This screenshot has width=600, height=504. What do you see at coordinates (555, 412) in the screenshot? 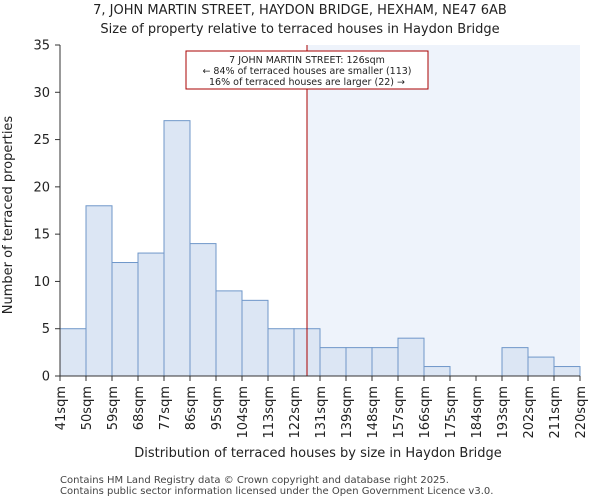
I see `x-tick-label: 211sqm` at bounding box center [555, 412].